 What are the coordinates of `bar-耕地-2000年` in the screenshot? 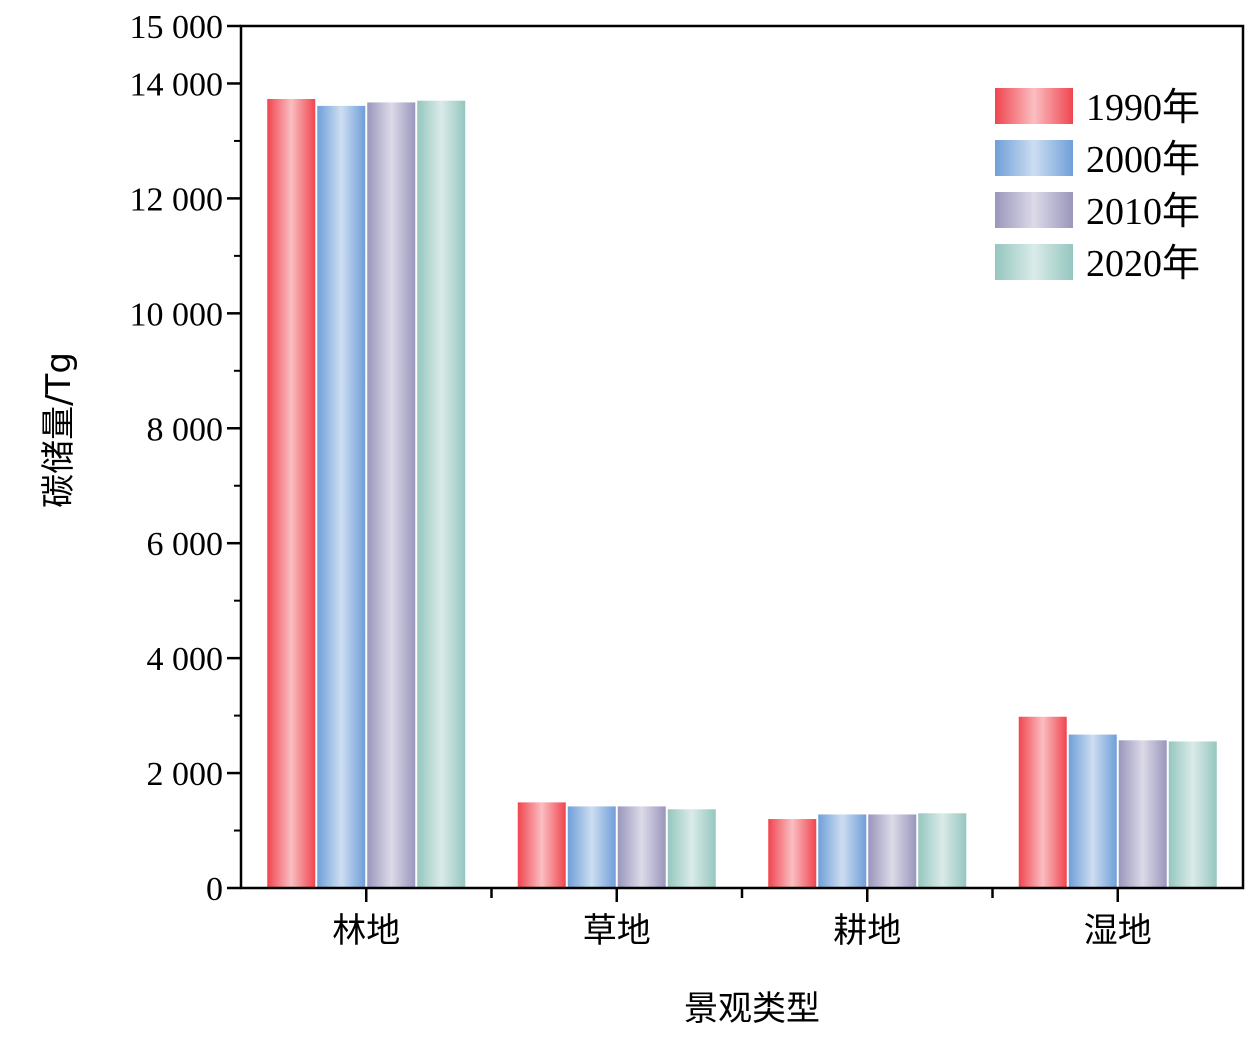 It's located at (842, 851).